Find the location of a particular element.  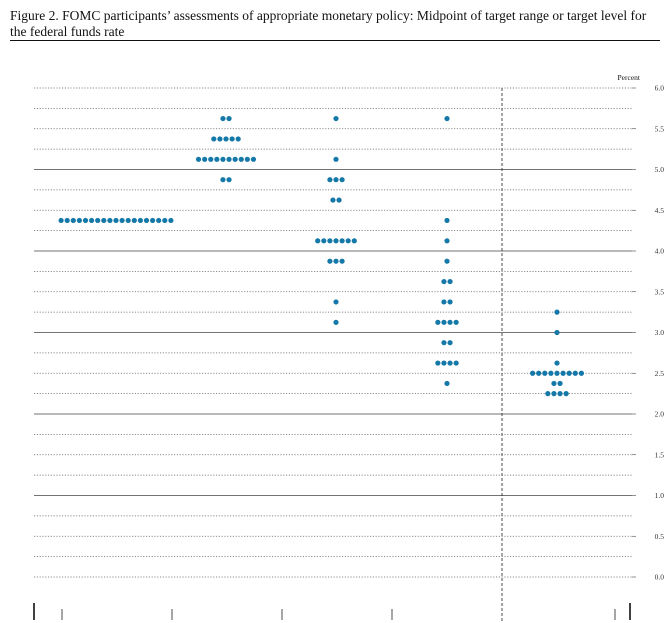

y-tick-label: 6.0 is located at coordinates (660, 88).